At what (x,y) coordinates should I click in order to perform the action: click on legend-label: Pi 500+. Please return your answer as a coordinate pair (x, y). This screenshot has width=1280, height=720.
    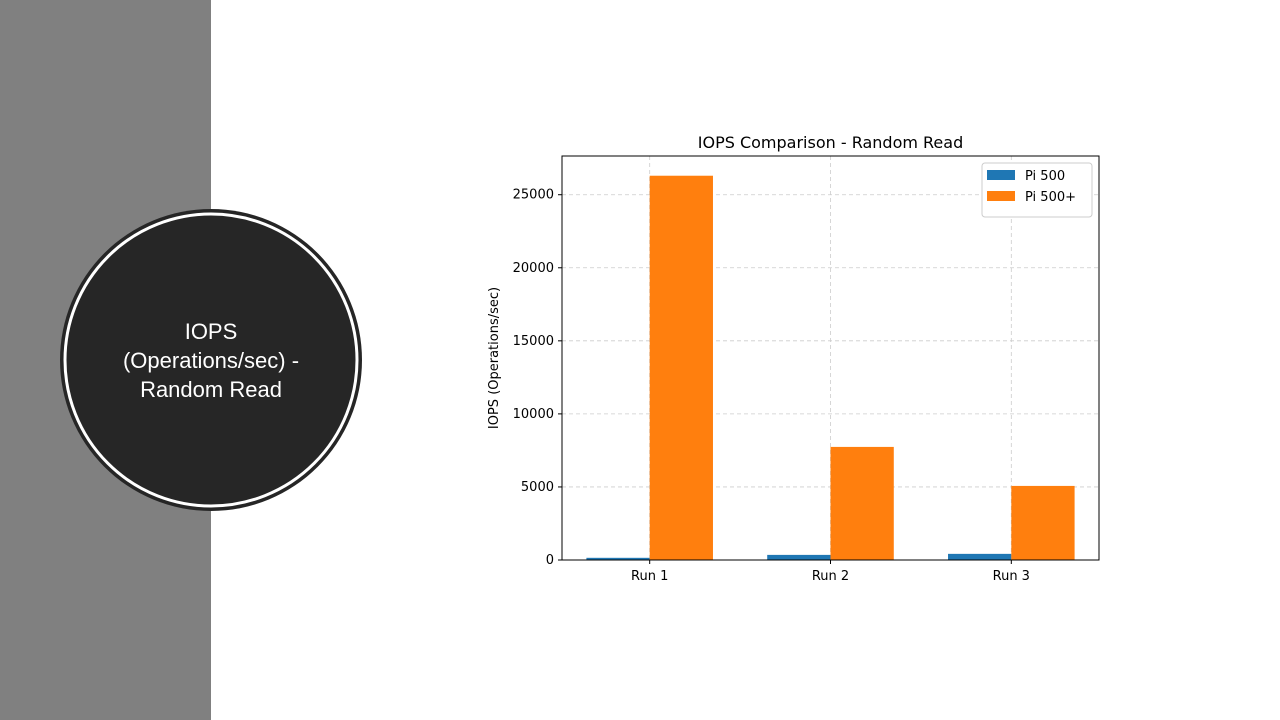
    Looking at the image, I should click on (1050, 197).